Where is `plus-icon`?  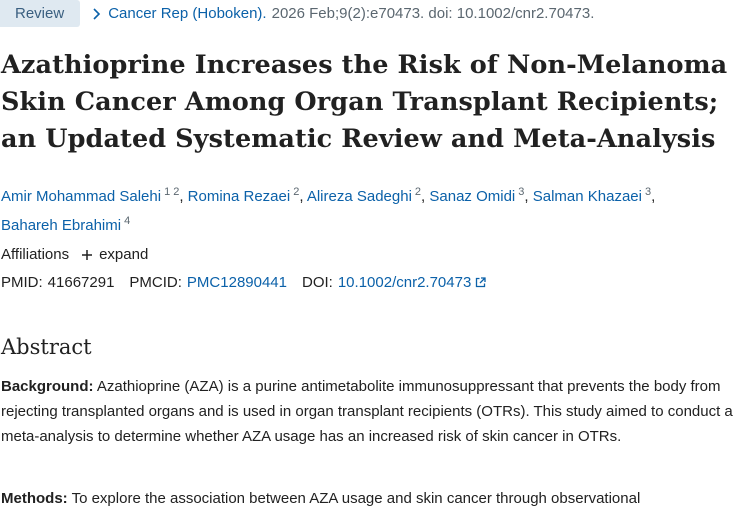 plus-icon is located at coordinates (87, 255).